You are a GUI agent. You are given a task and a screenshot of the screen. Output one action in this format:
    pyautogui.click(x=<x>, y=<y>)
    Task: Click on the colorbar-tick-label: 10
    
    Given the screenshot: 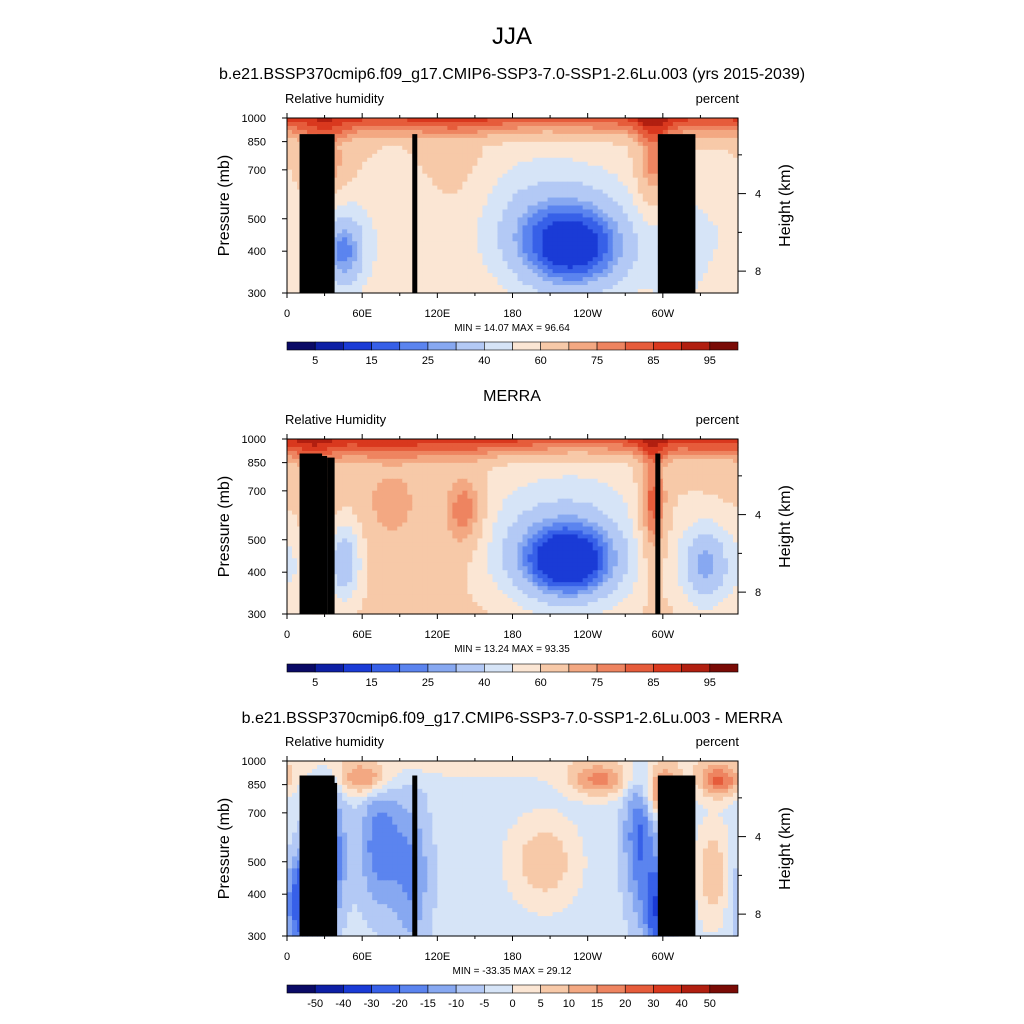 What is the action you would take?
    pyautogui.click(x=569, y=1004)
    